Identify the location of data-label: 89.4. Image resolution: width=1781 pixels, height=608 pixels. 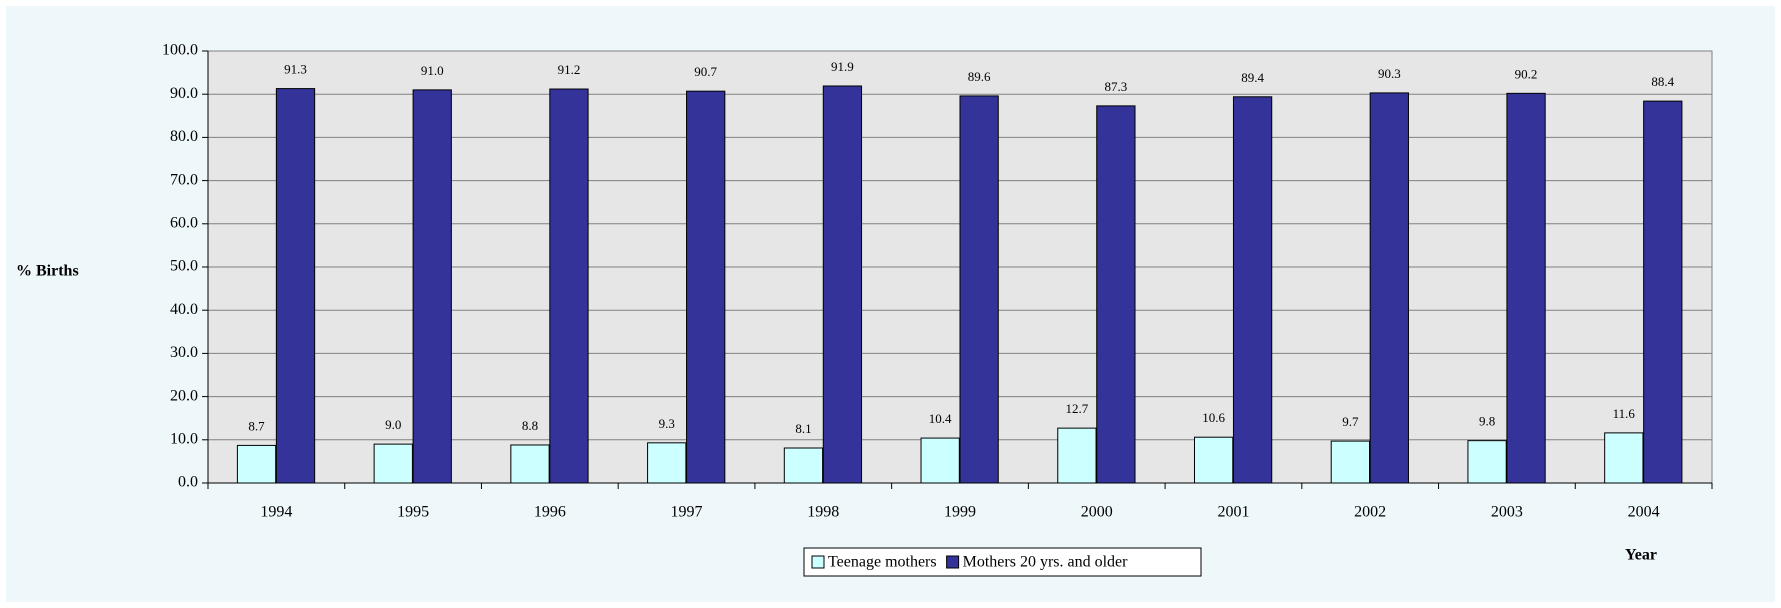
(1252, 77).